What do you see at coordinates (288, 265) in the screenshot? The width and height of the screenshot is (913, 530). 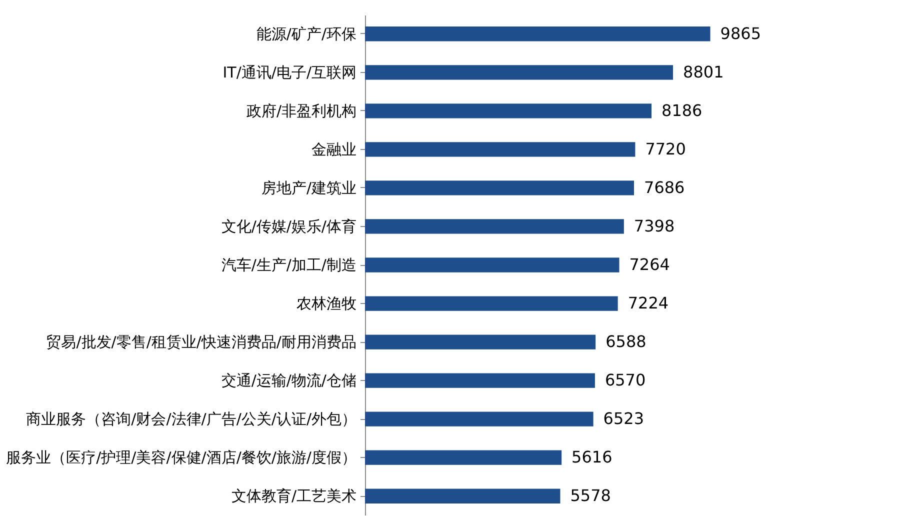 I see `y-tick-label: 汽车/生产/加工/制造` at bounding box center [288, 265].